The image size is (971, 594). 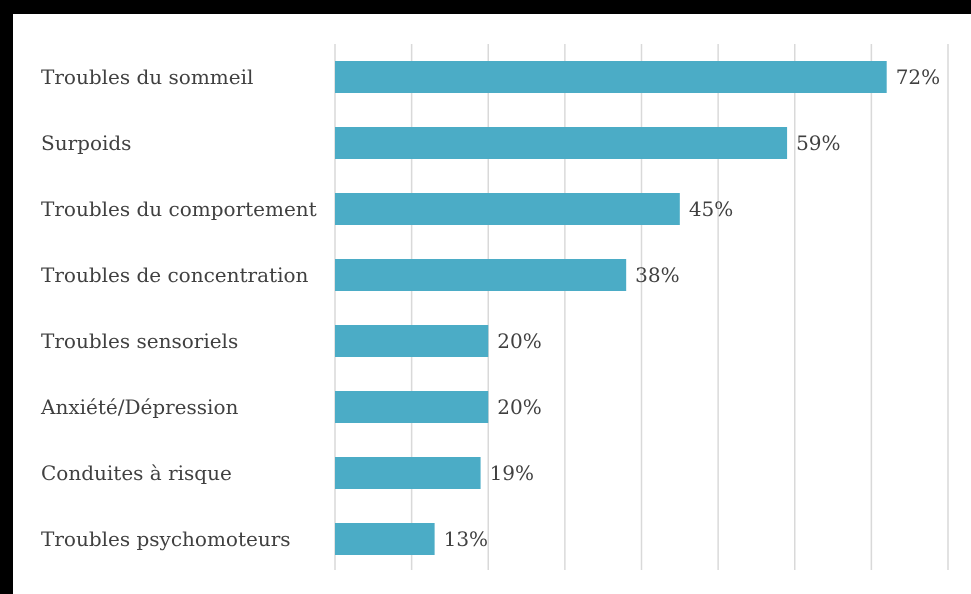 I want to click on value-label: 19%, so click(x=512, y=473).